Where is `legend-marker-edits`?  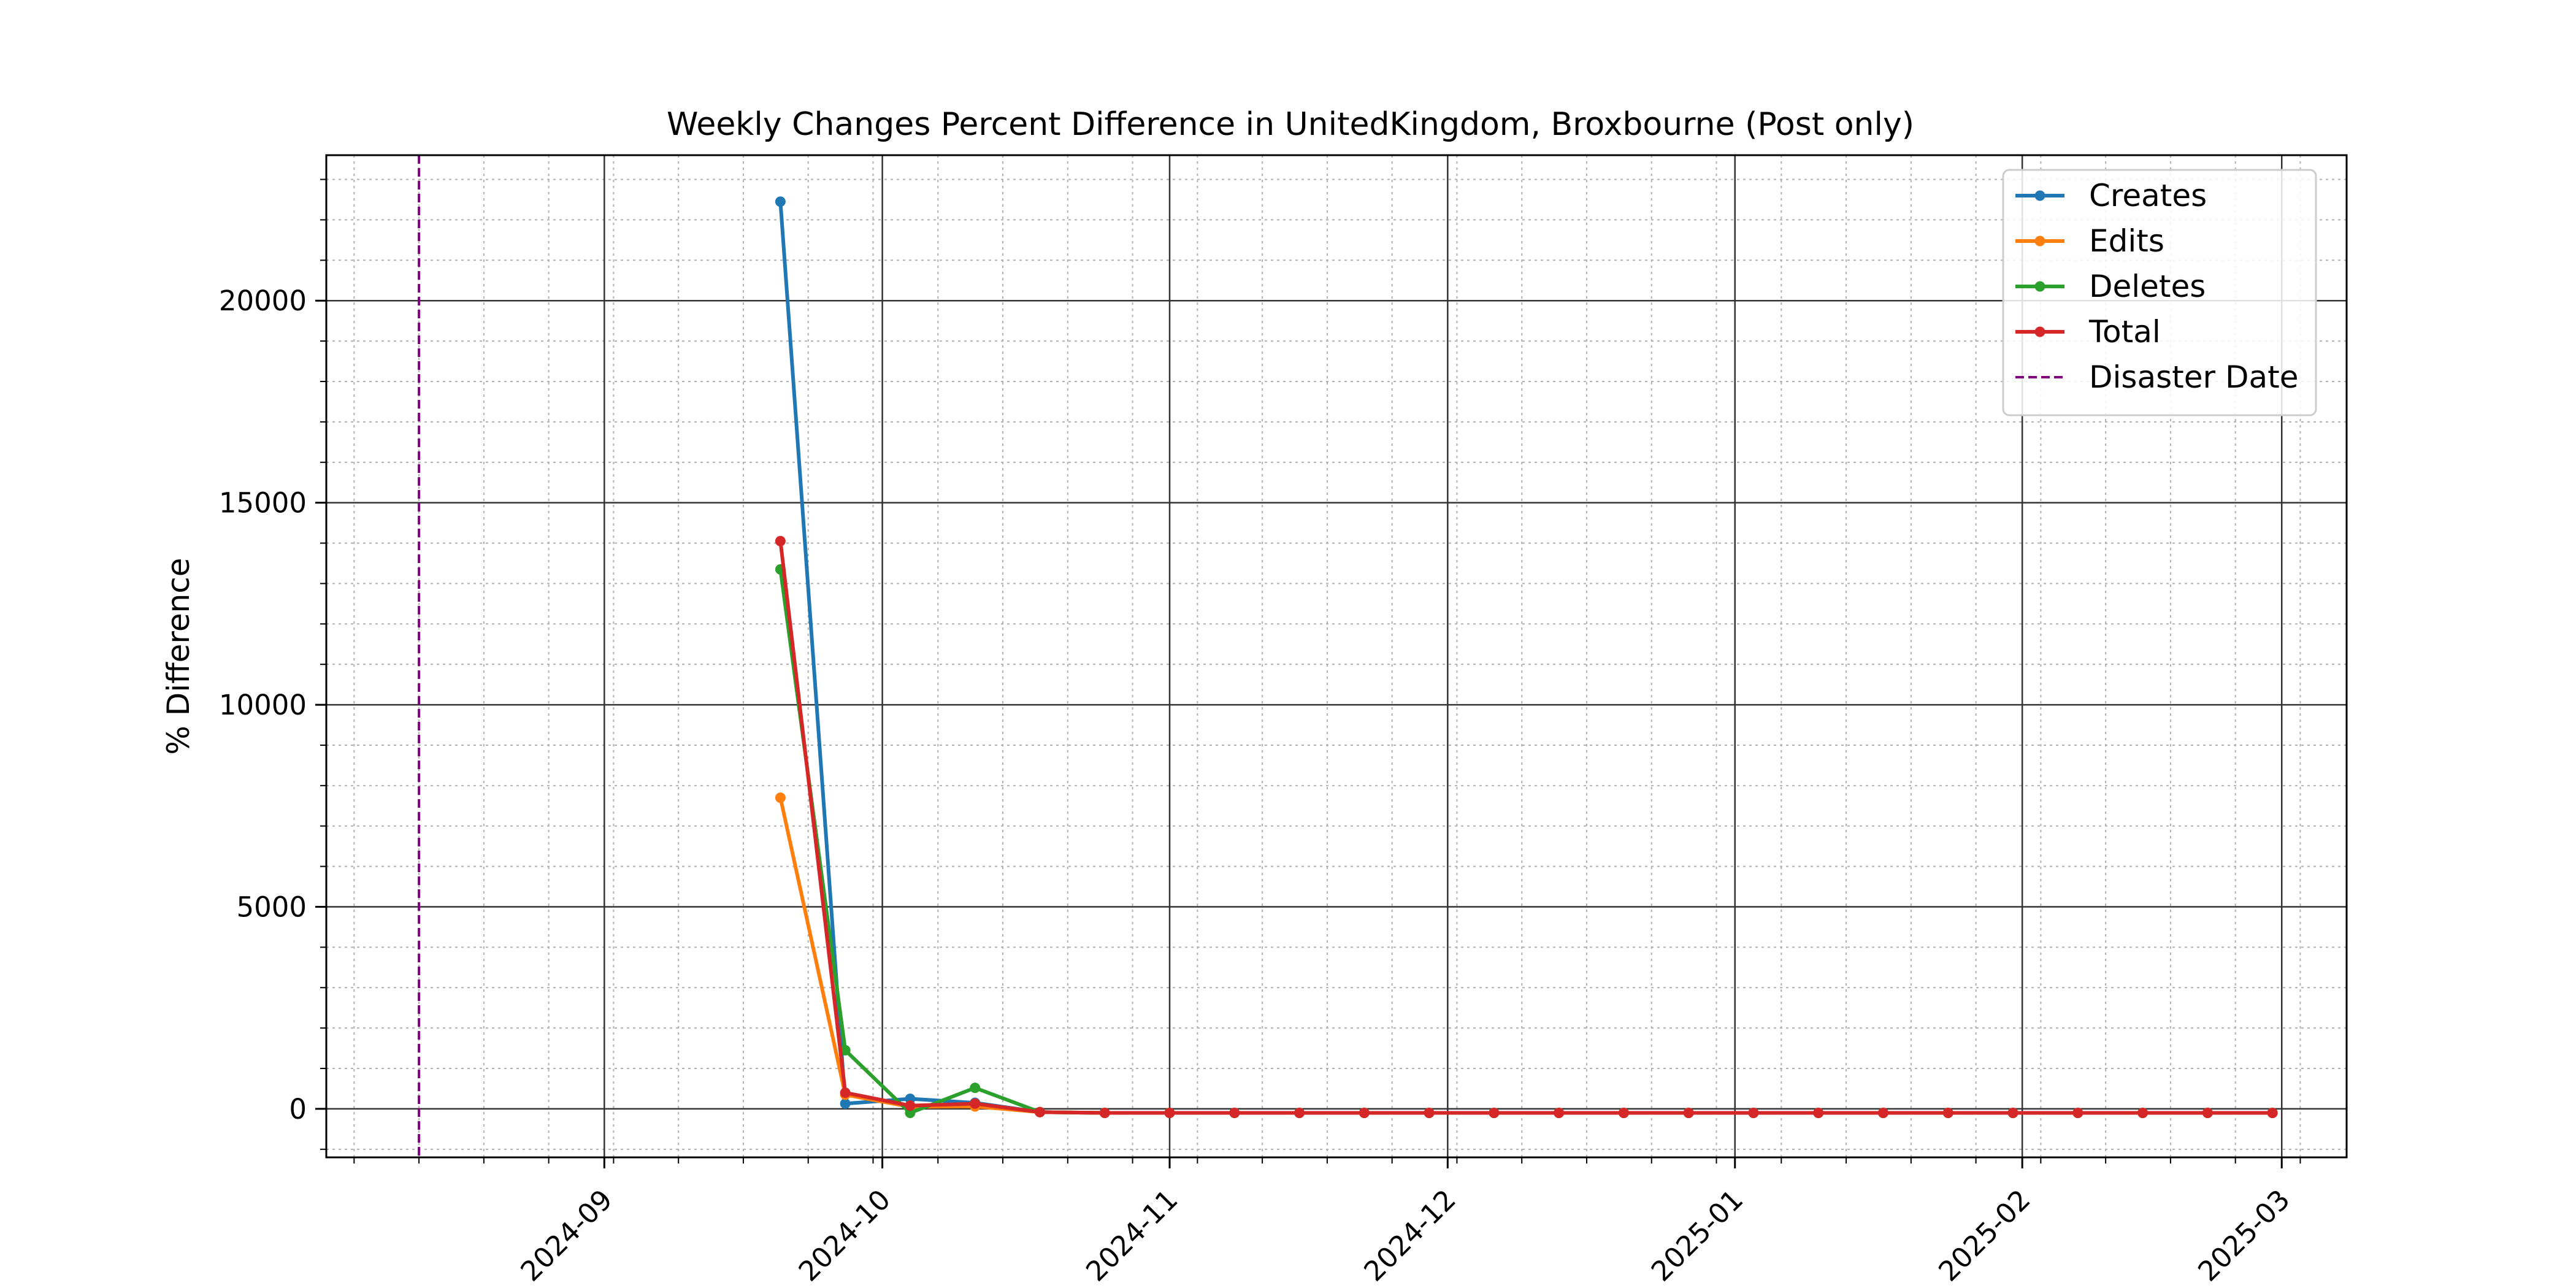 legend-marker-edits is located at coordinates (2039, 241).